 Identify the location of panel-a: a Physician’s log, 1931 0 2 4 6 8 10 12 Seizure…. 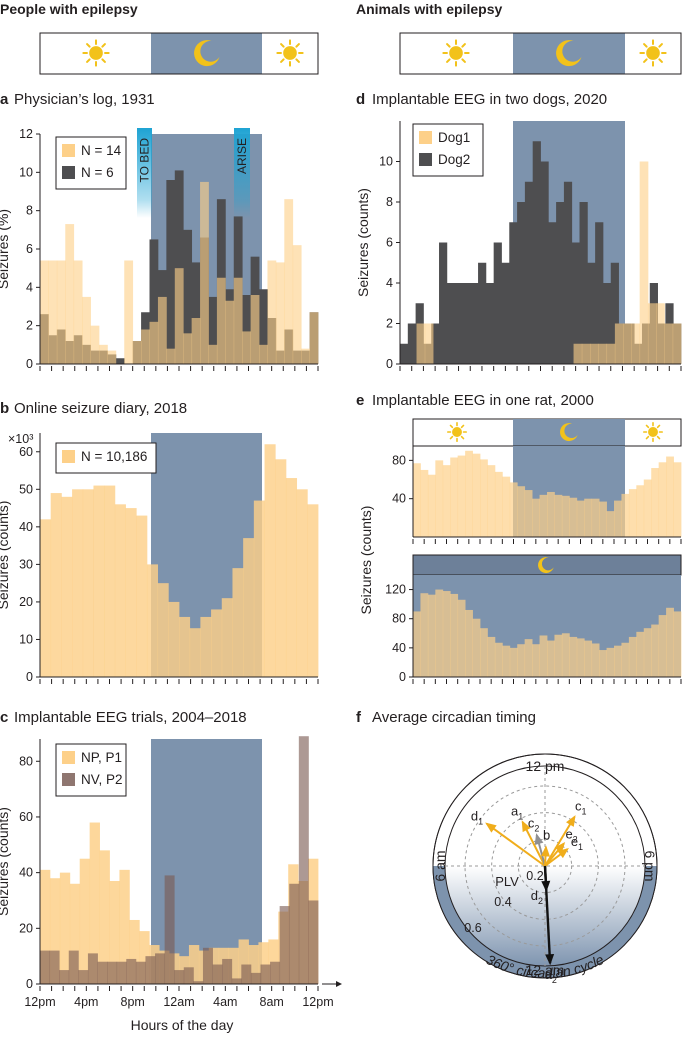
(159, 231).